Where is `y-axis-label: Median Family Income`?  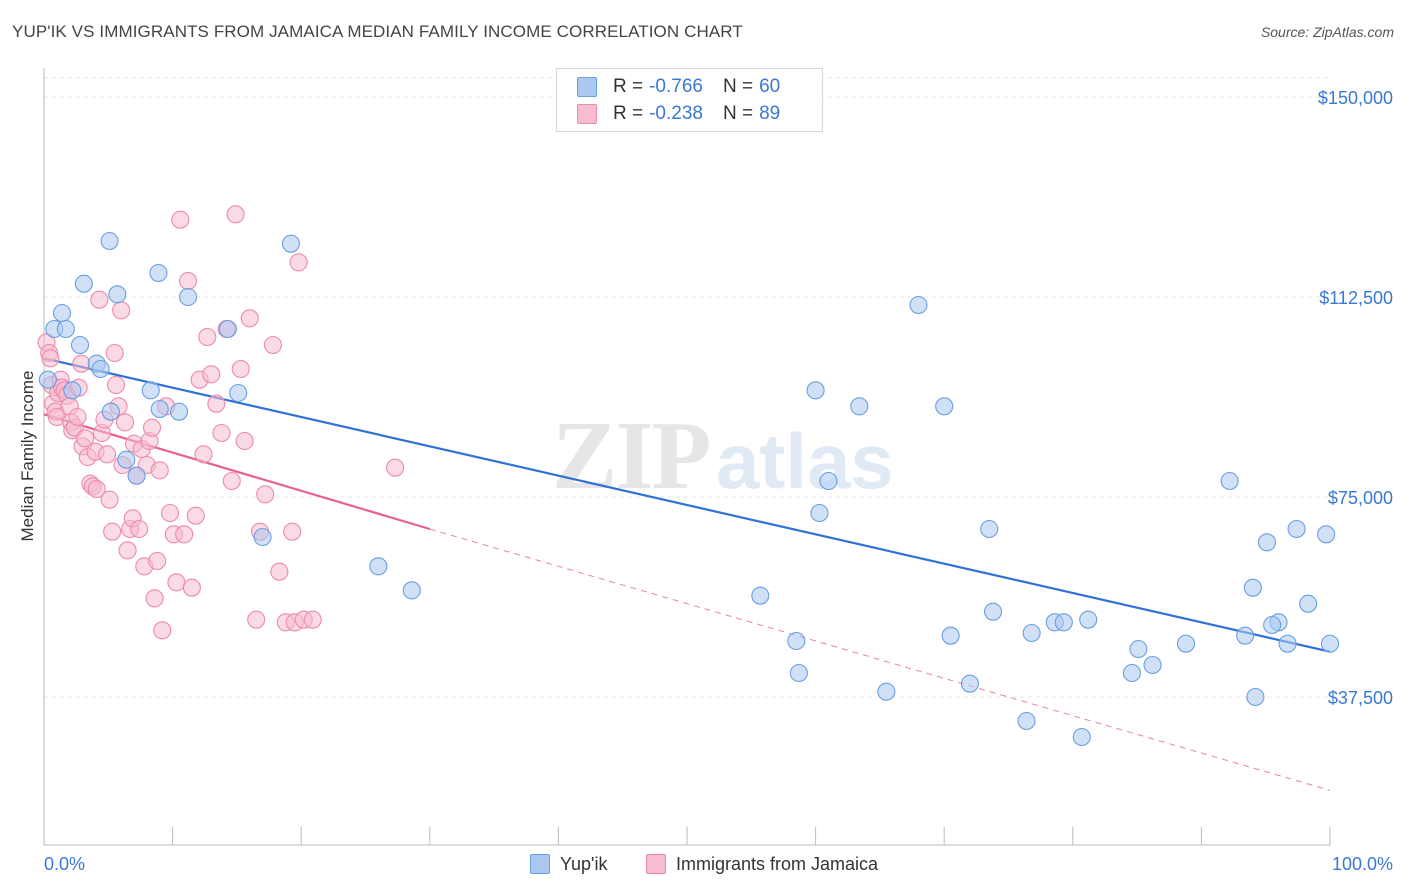 y-axis-label: Median Family Income is located at coordinates (27, 455).